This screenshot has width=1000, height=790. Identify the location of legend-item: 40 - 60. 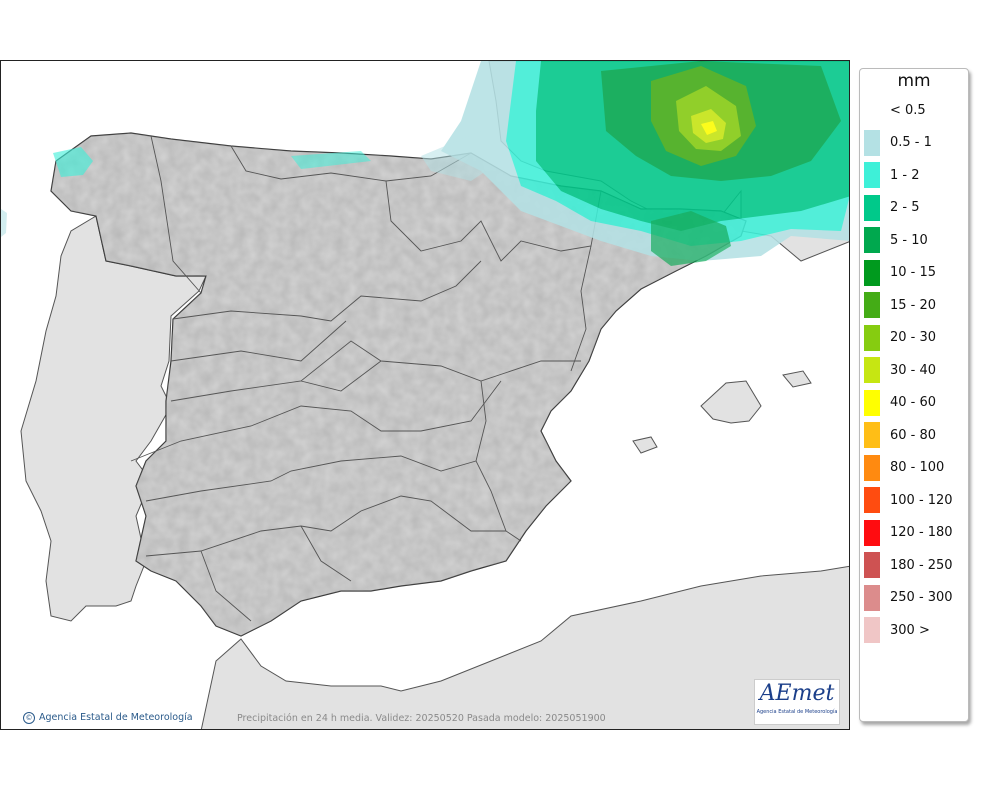
(900, 402).